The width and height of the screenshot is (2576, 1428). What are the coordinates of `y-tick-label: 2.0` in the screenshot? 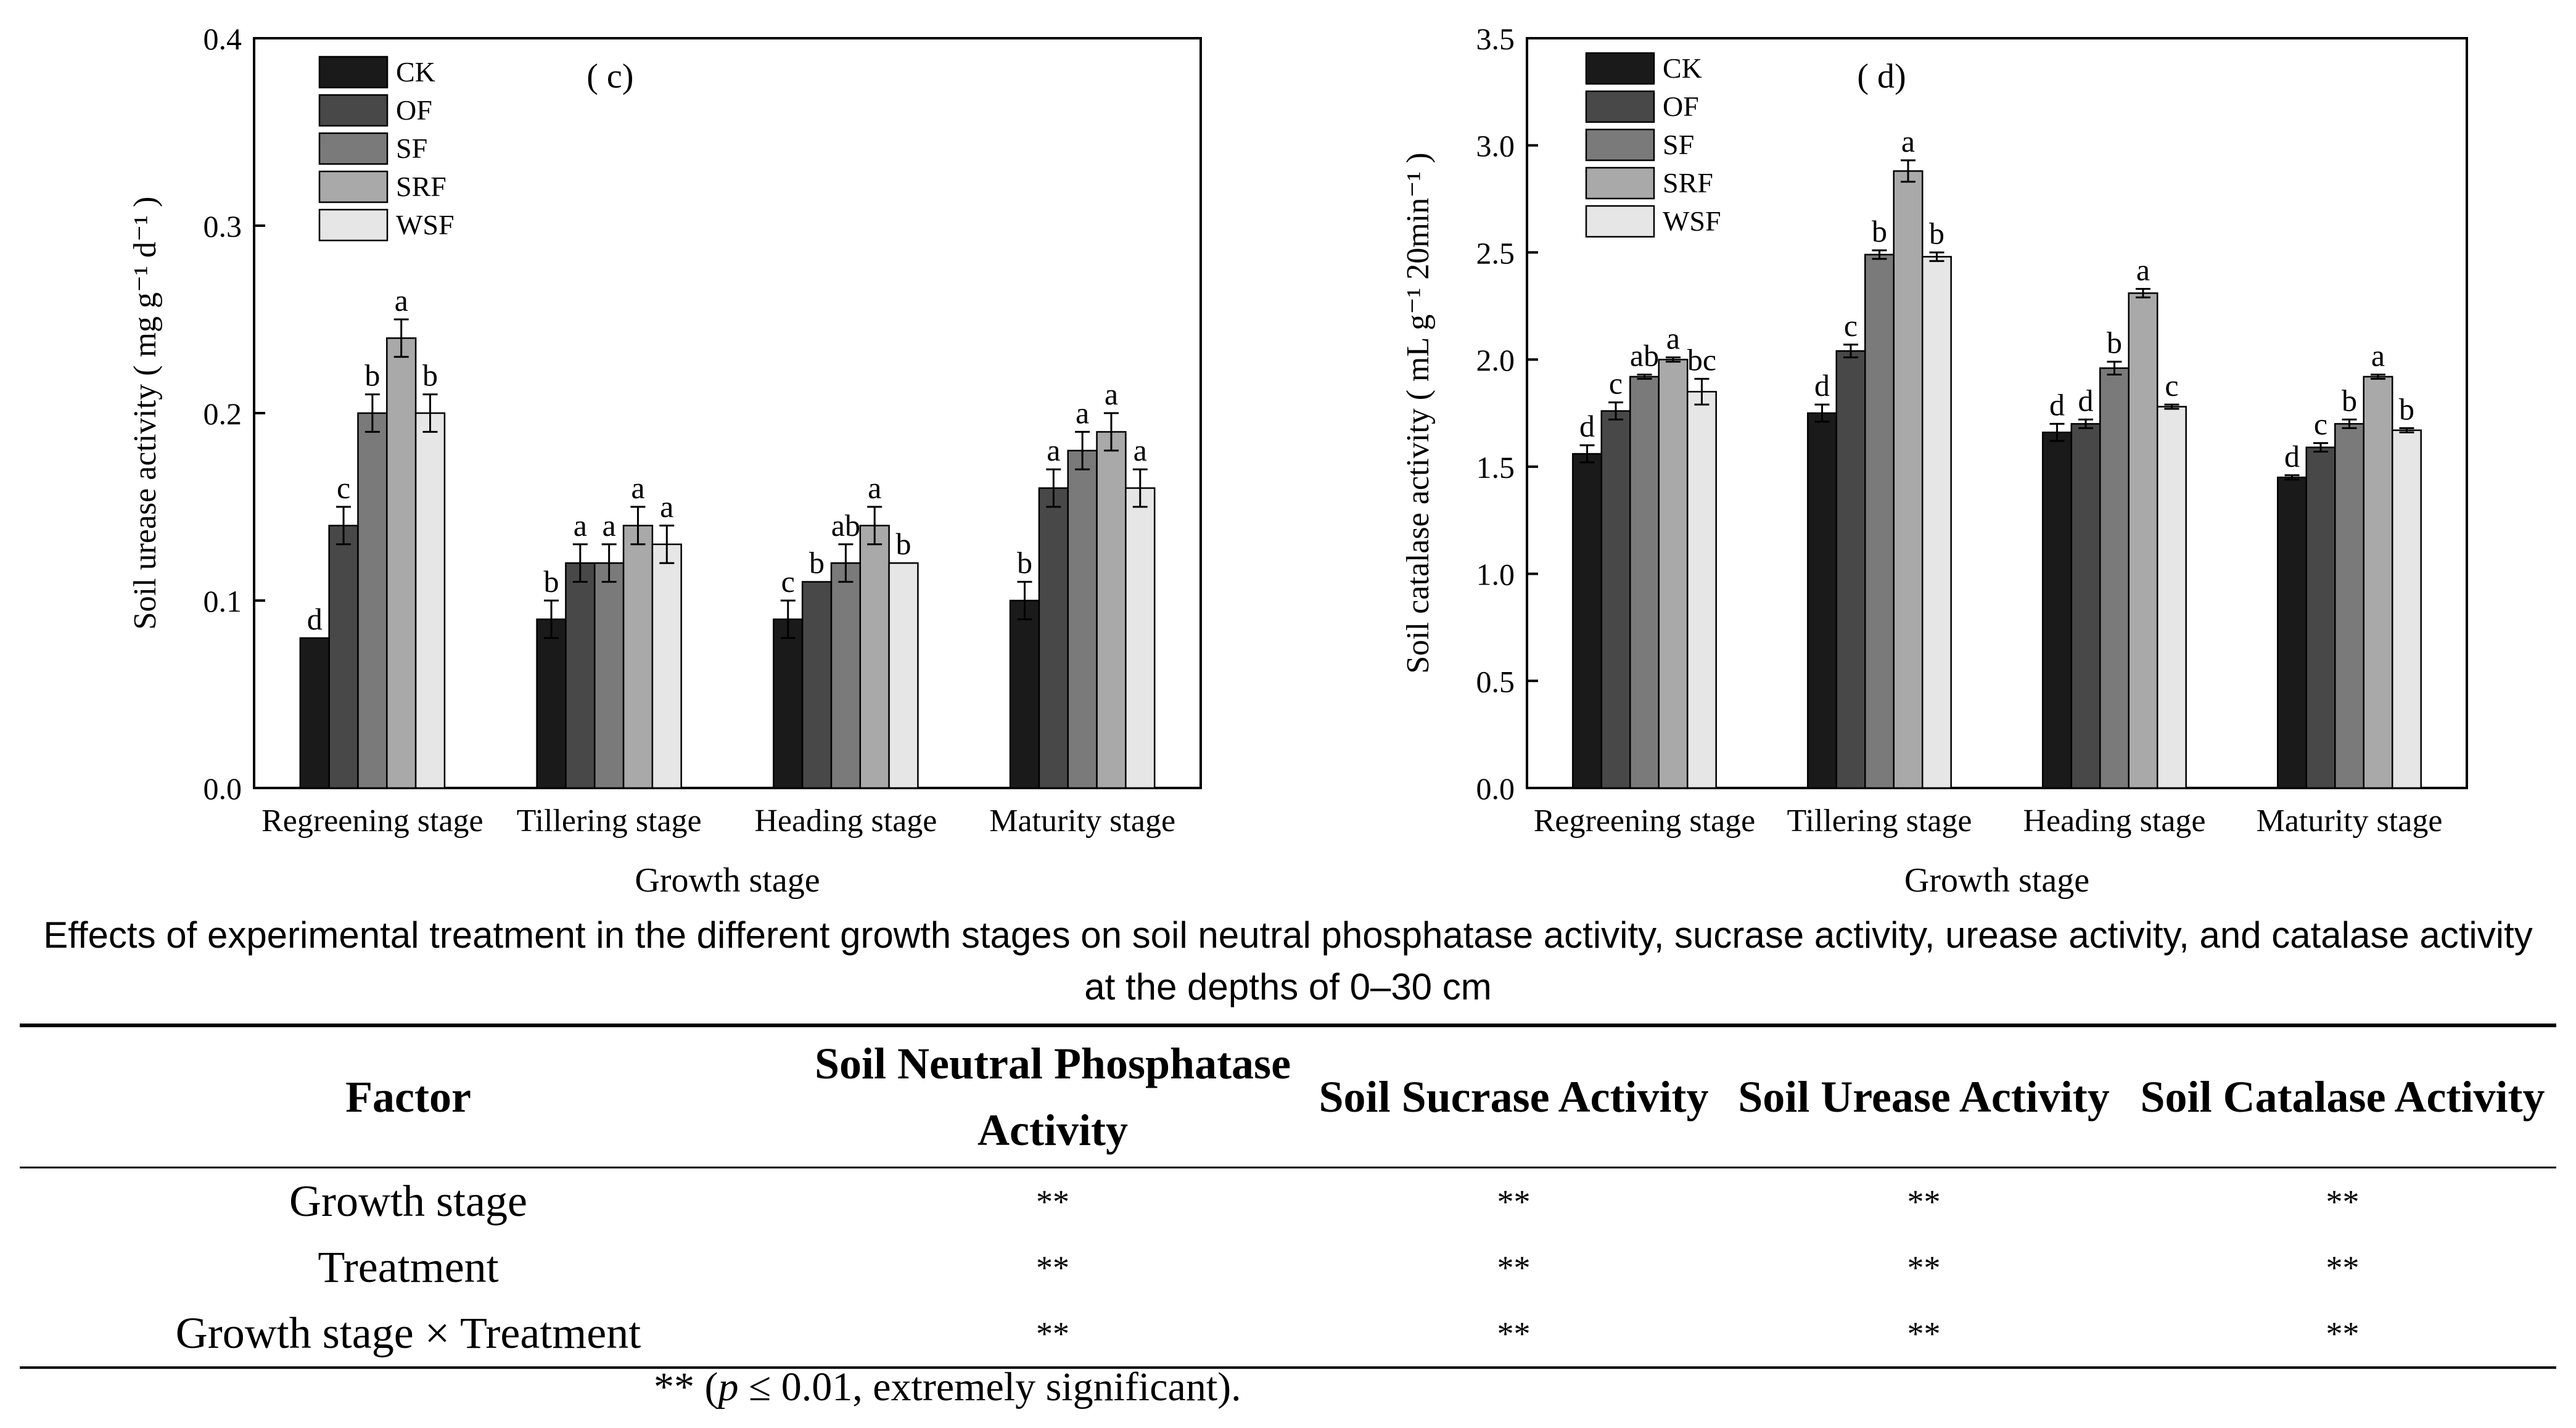 It's located at (1495, 360).